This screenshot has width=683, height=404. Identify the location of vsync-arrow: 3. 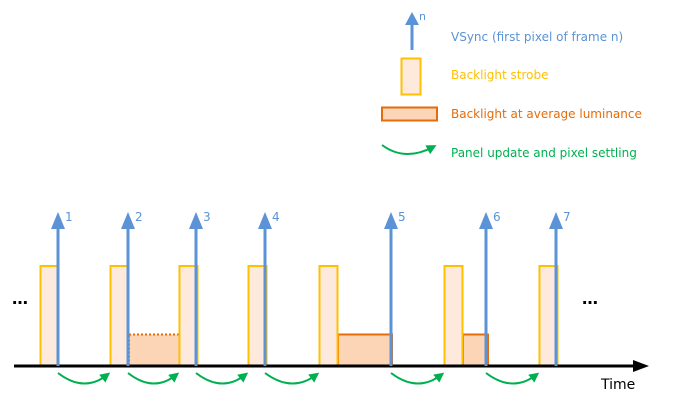
(200, 288).